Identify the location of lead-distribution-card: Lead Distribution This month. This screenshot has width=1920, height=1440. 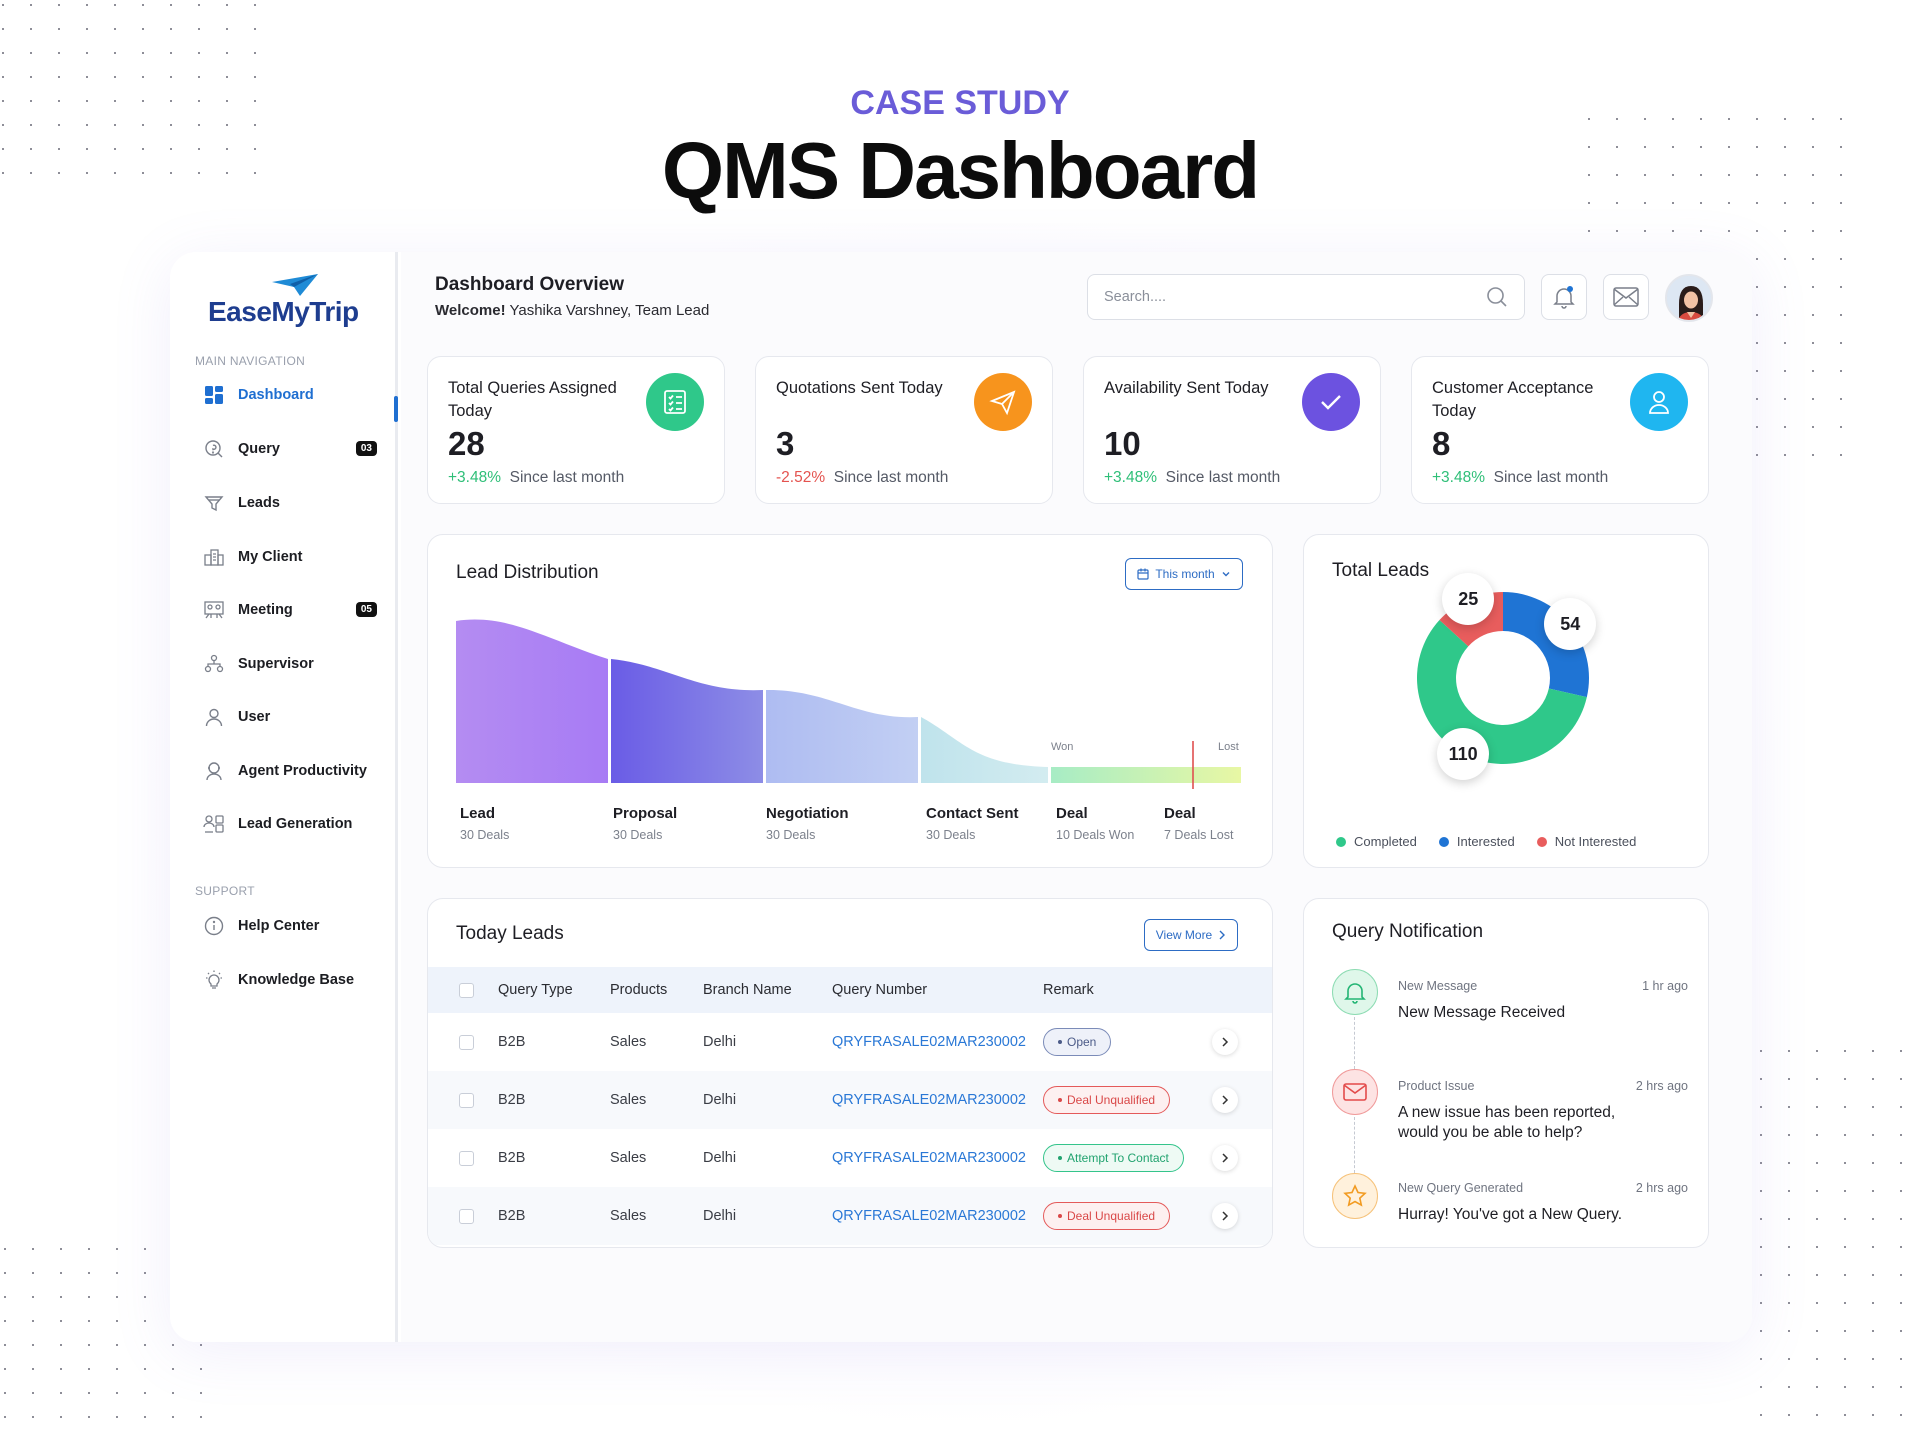
(850, 701).